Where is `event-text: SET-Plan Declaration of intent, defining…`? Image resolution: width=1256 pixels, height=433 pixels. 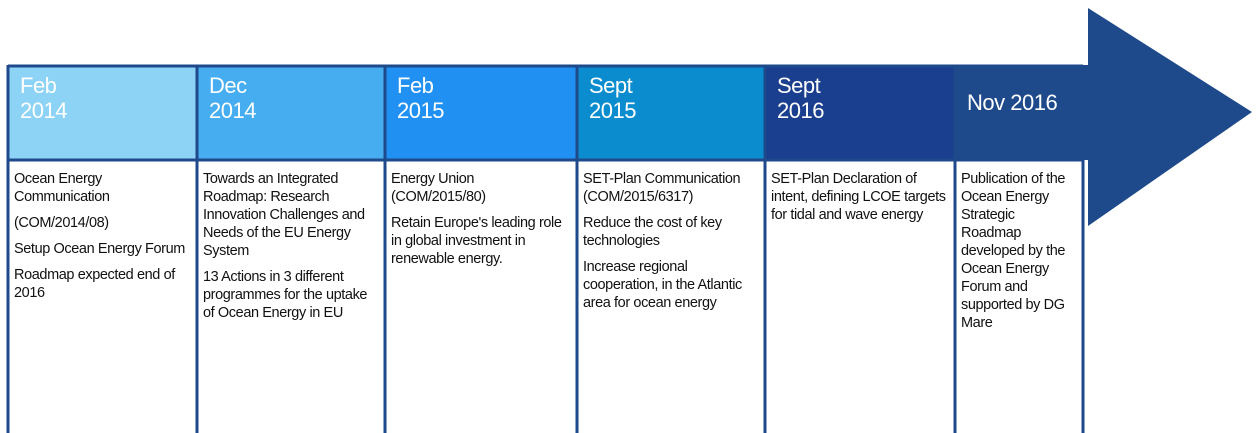 event-text: SET-Plan Declaration of intent, defining… is located at coordinates (860, 296).